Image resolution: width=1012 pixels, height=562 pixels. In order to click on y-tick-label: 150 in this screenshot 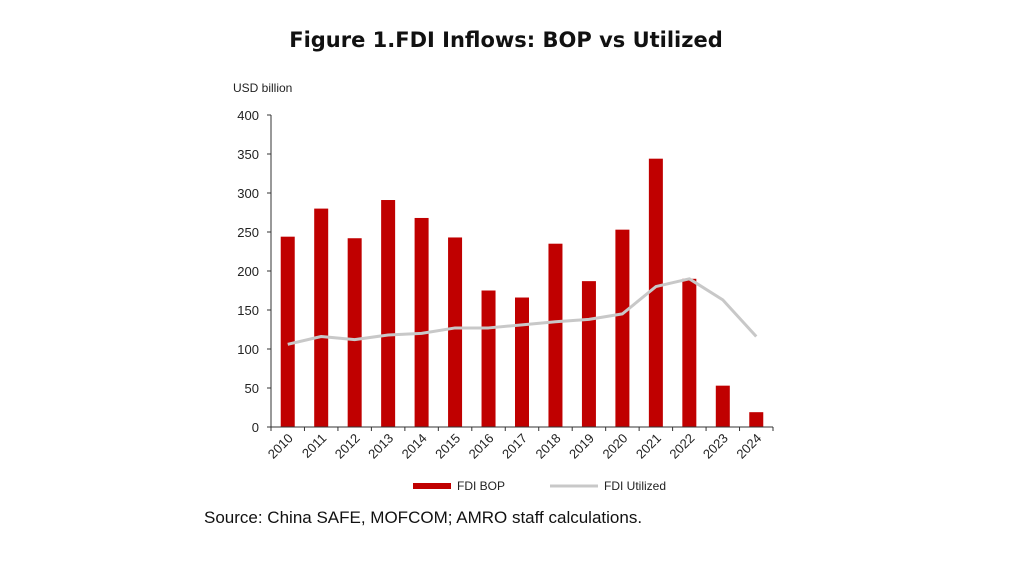, I will do `click(248, 310)`.